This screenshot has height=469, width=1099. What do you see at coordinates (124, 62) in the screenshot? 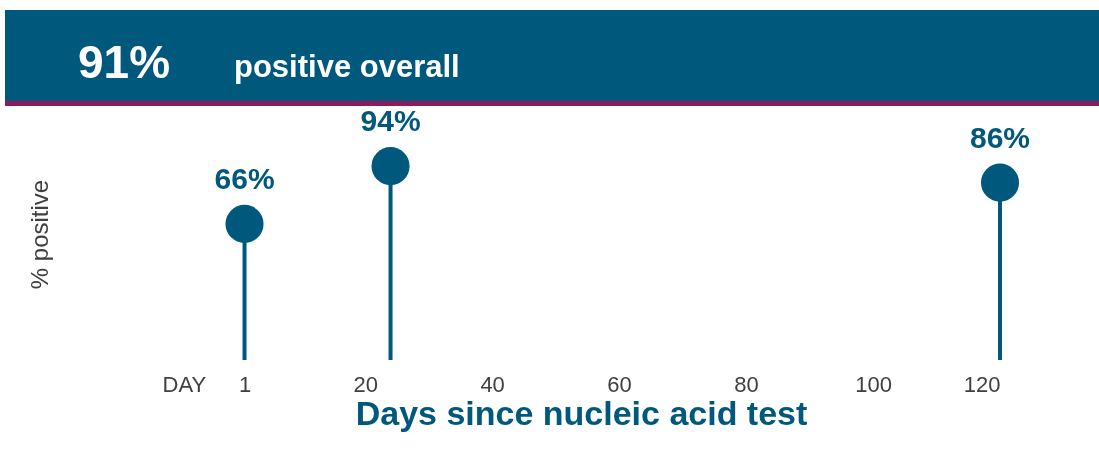
I see `chart-title: 91%` at bounding box center [124, 62].